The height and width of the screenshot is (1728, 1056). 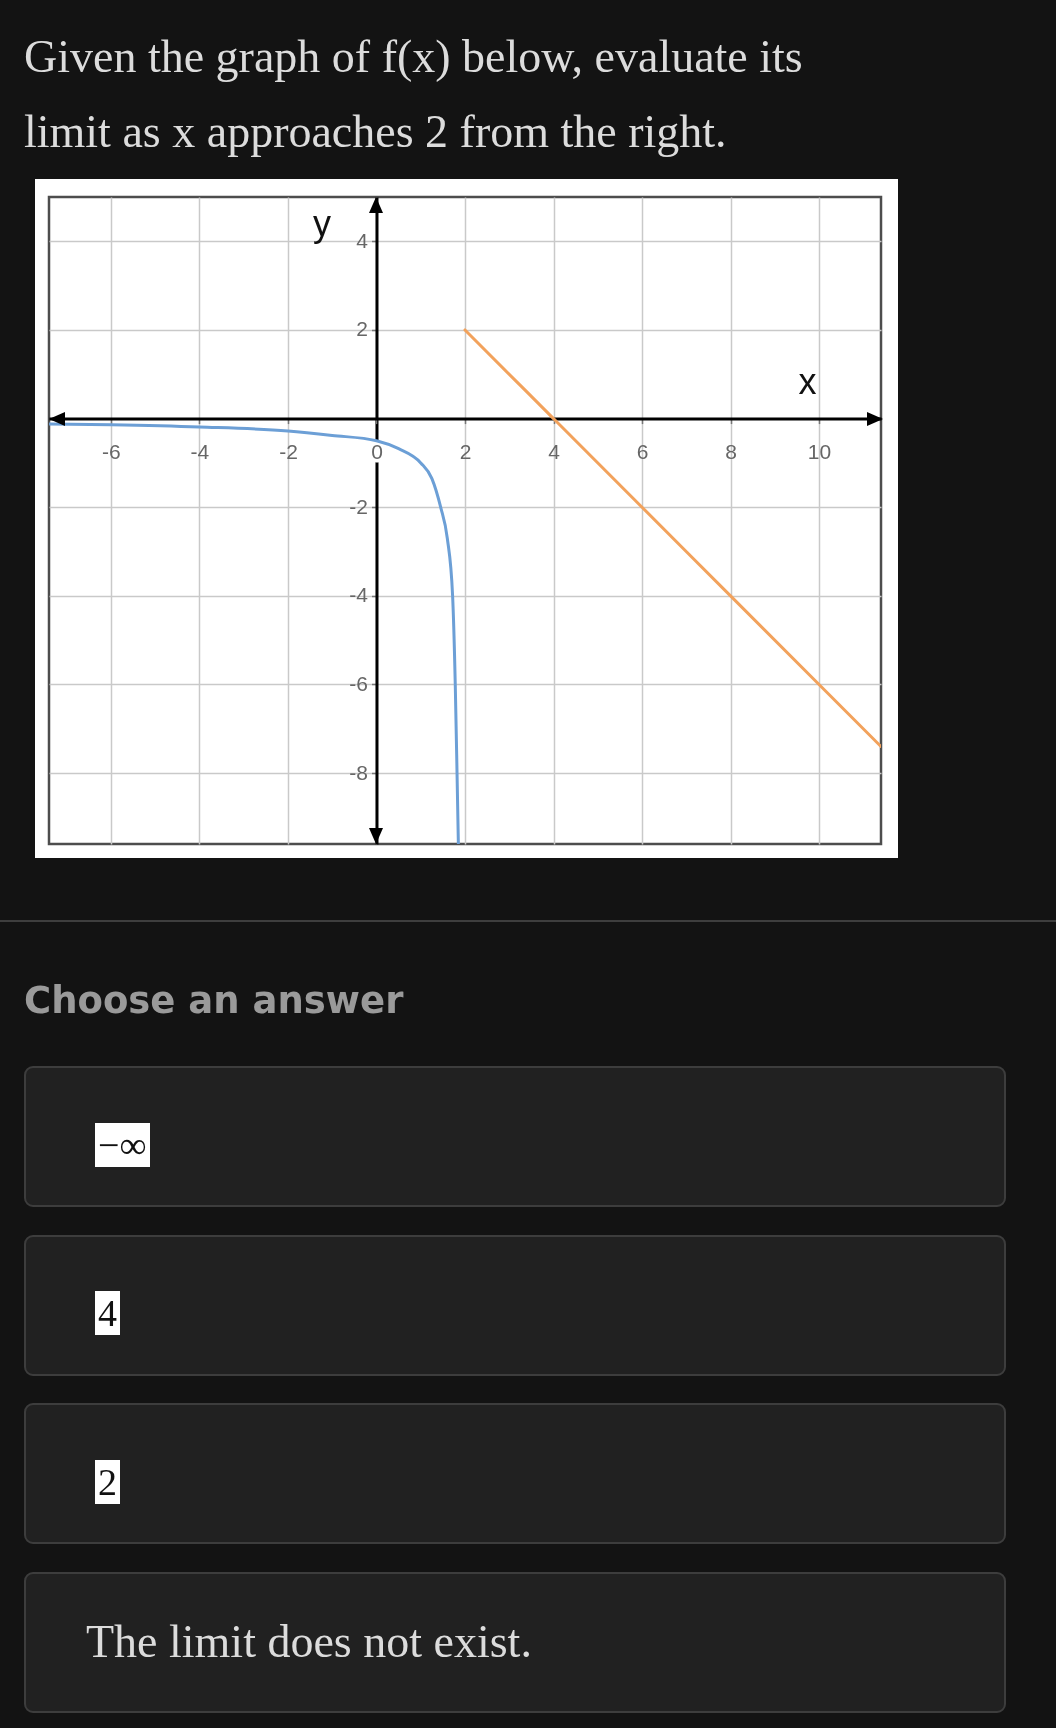 I want to click on x-tick-label: 8, so click(x=731, y=452).